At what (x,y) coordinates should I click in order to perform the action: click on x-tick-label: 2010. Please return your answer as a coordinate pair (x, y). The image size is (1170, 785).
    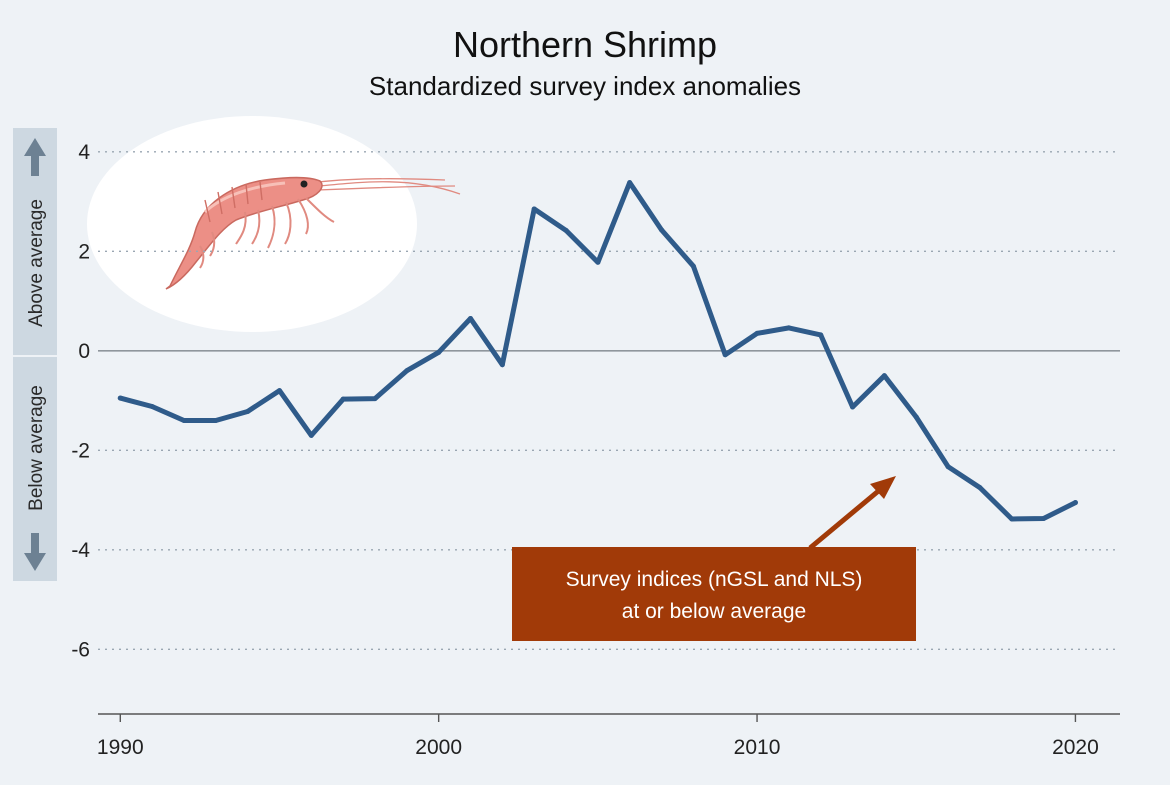
    Looking at the image, I should click on (757, 747).